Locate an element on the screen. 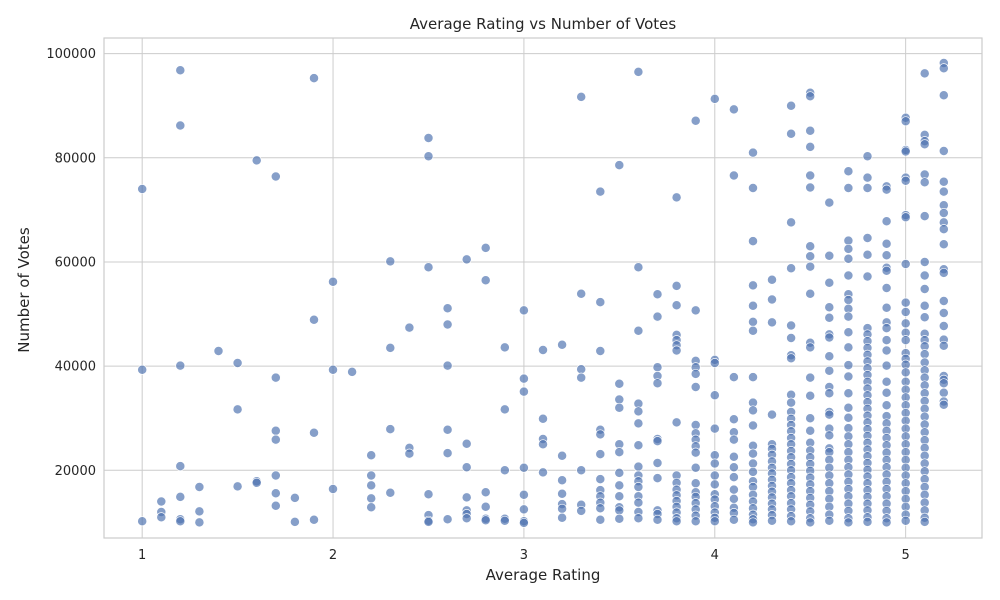 Image resolution: width=1000 pixels, height=600 pixels. x-tick-label: 3 is located at coordinates (524, 555).